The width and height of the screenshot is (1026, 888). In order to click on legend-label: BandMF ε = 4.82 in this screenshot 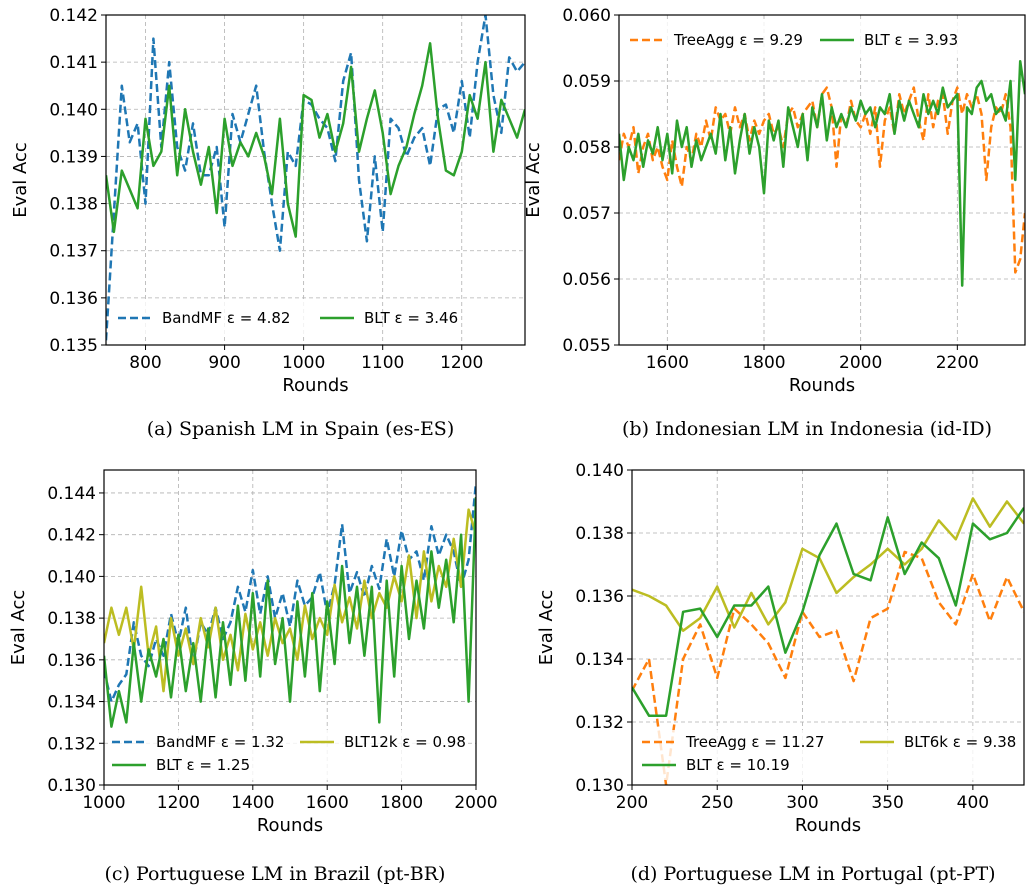, I will do `click(226, 318)`.